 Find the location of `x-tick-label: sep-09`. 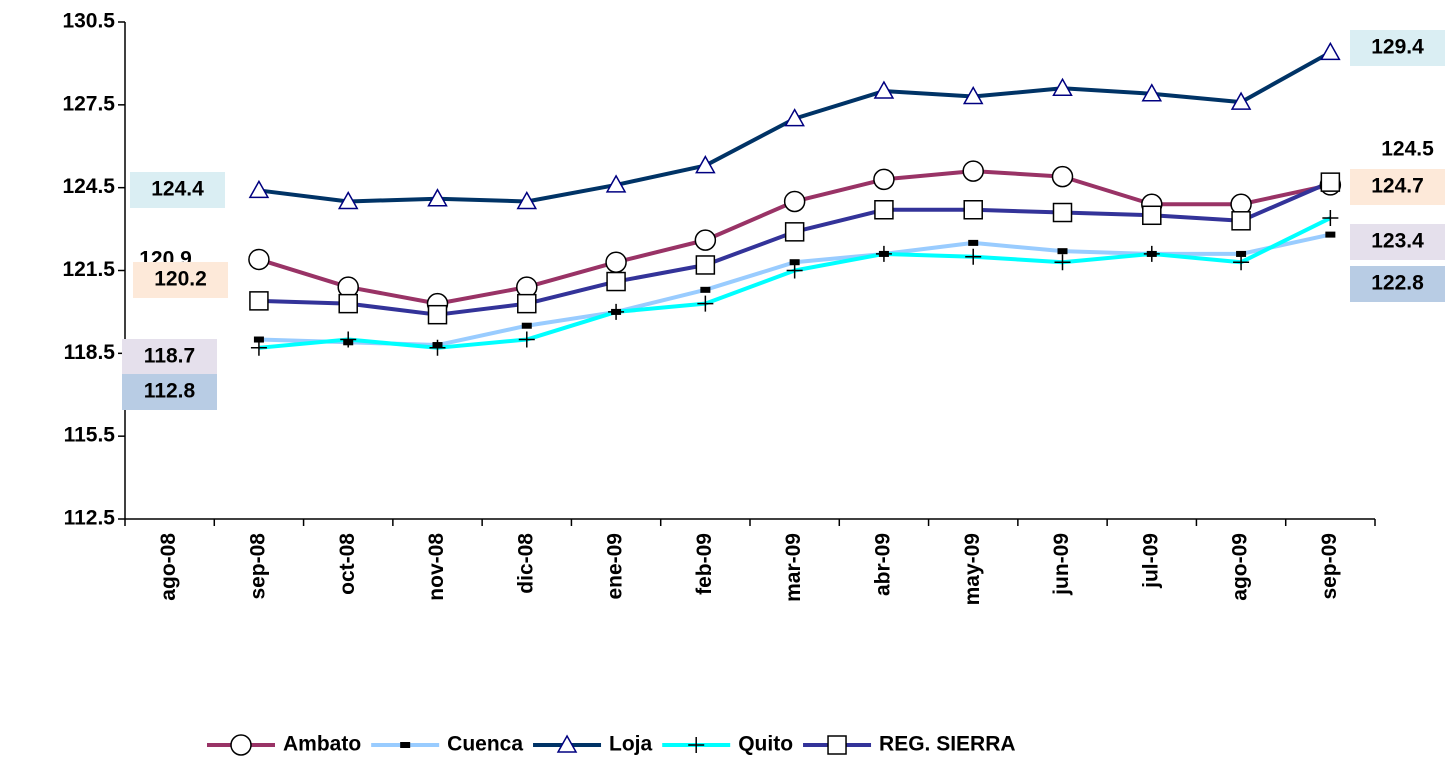

x-tick-label: sep-09 is located at coordinates (1329, 566).